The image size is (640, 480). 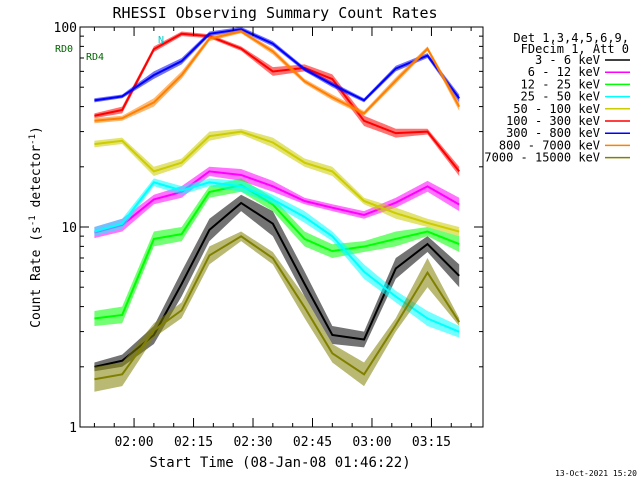 I want to click on x-tick-label: 02:30, so click(x=252, y=442).